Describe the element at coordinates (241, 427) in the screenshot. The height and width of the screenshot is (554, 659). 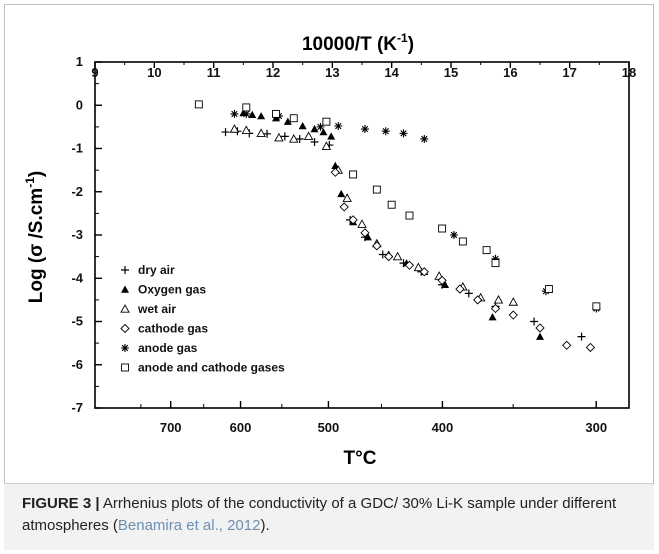
I see `bottom-tick-label: 600` at that location.